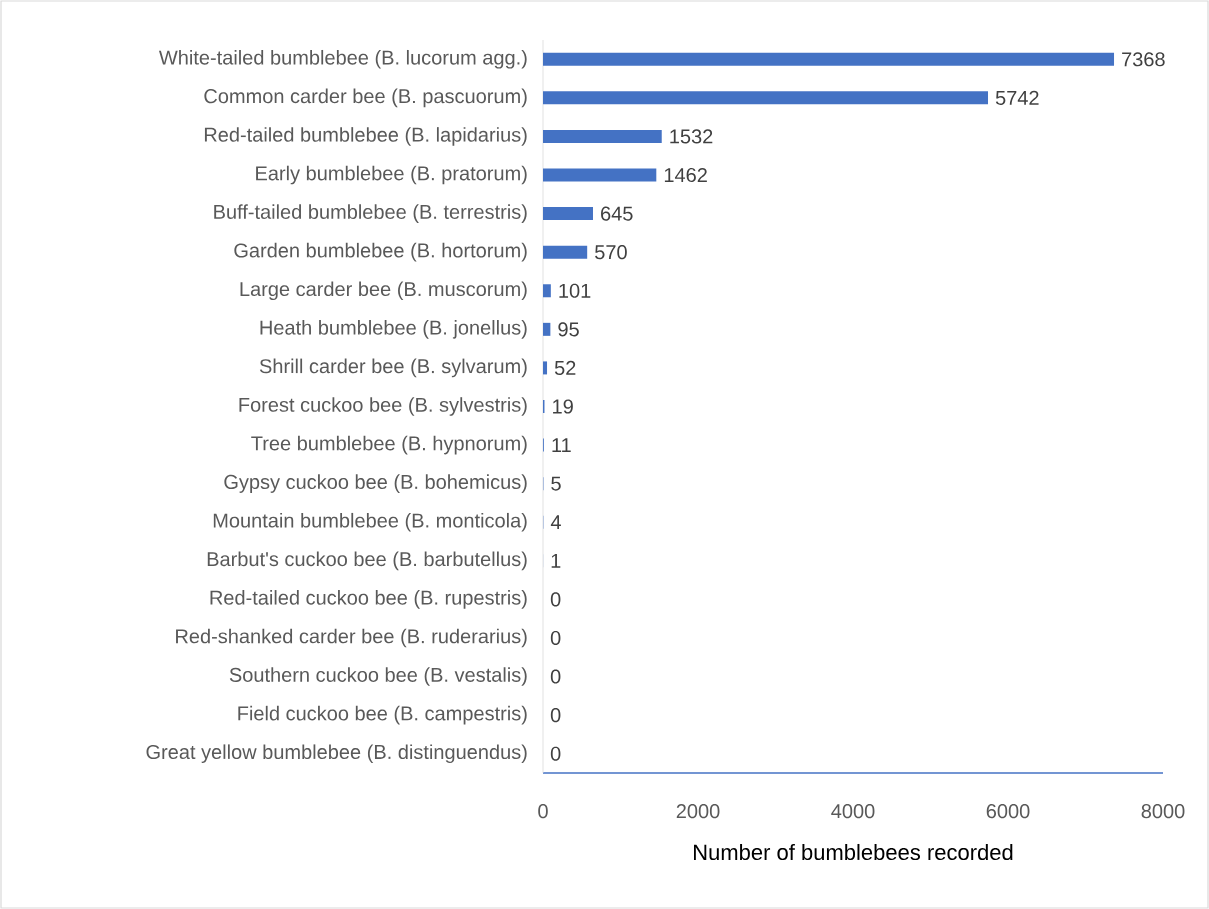 The height and width of the screenshot is (909, 1209). Describe the element at coordinates (383, 291) in the screenshot. I see `y-tick-label: Large carder bee (B. muscorum)` at that location.